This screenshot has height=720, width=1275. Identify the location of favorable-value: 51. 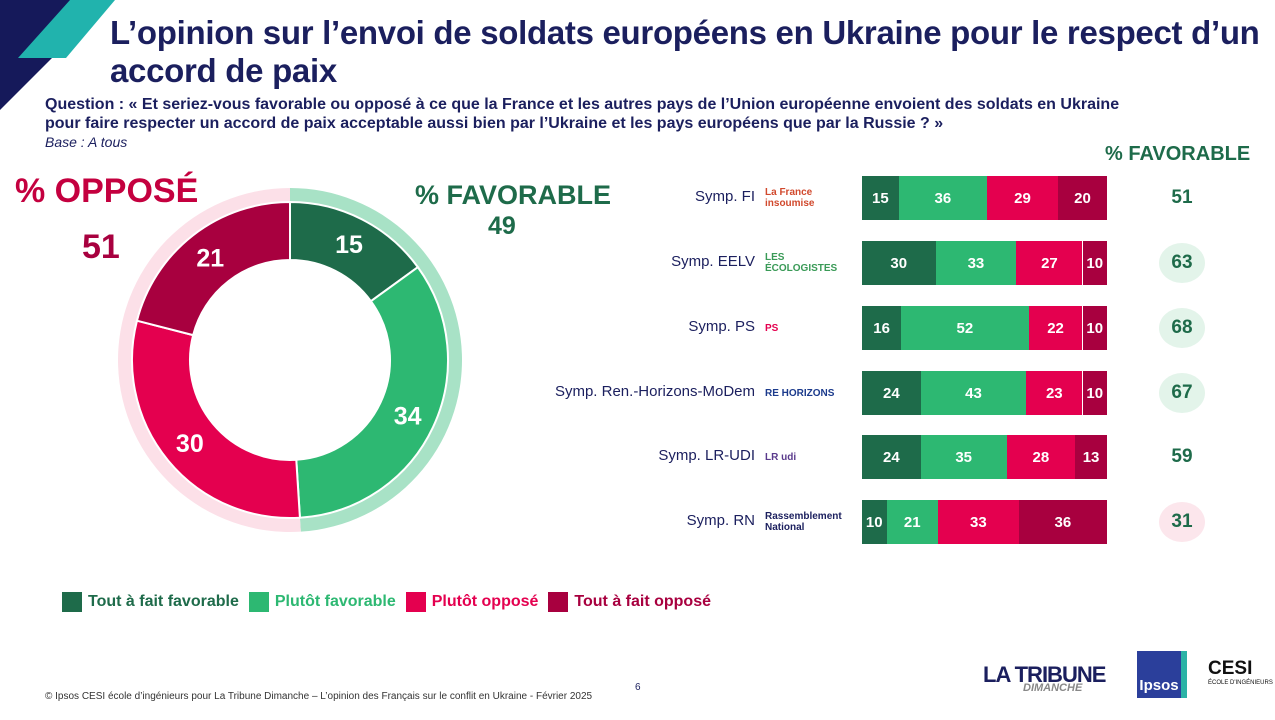
(1182, 197).